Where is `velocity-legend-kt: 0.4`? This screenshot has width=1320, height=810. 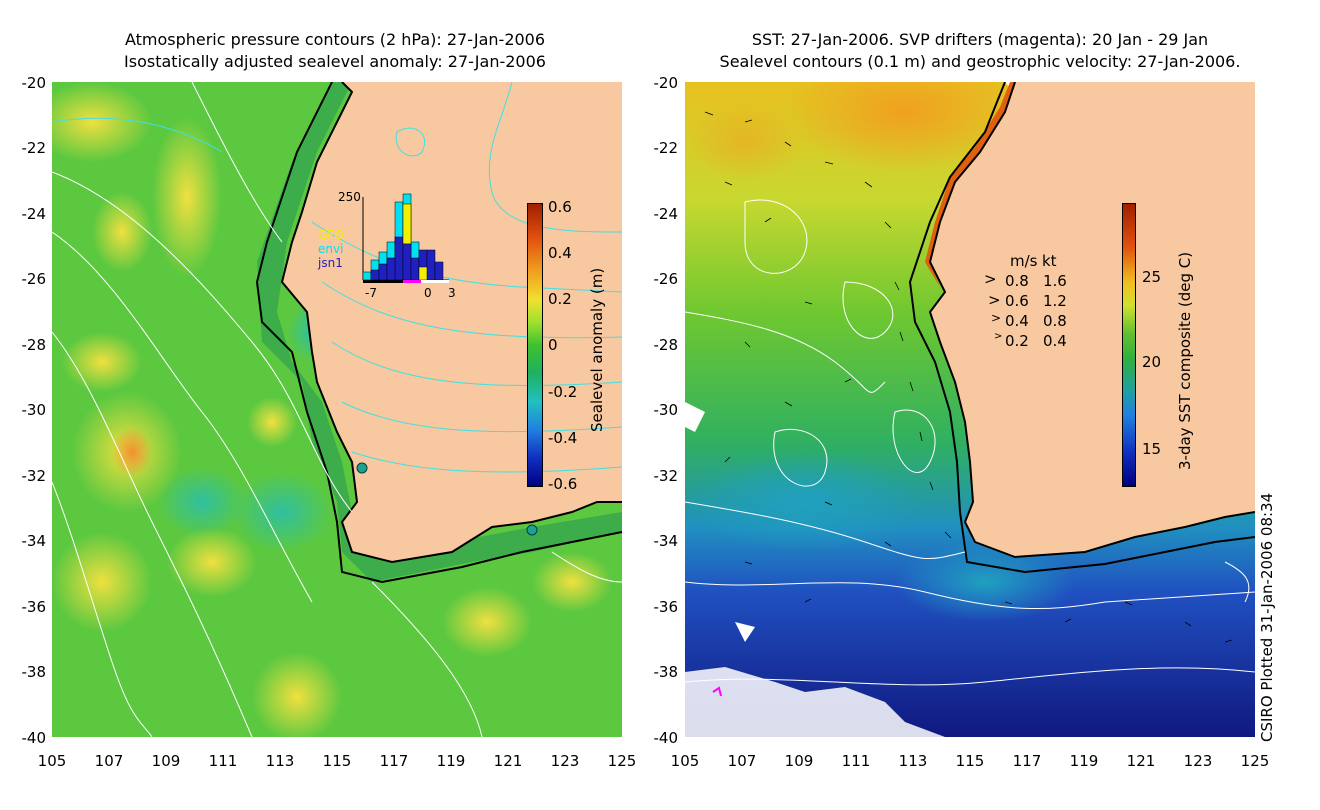 velocity-legend-kt: 0.4 is located at coordinates (1055, 341).